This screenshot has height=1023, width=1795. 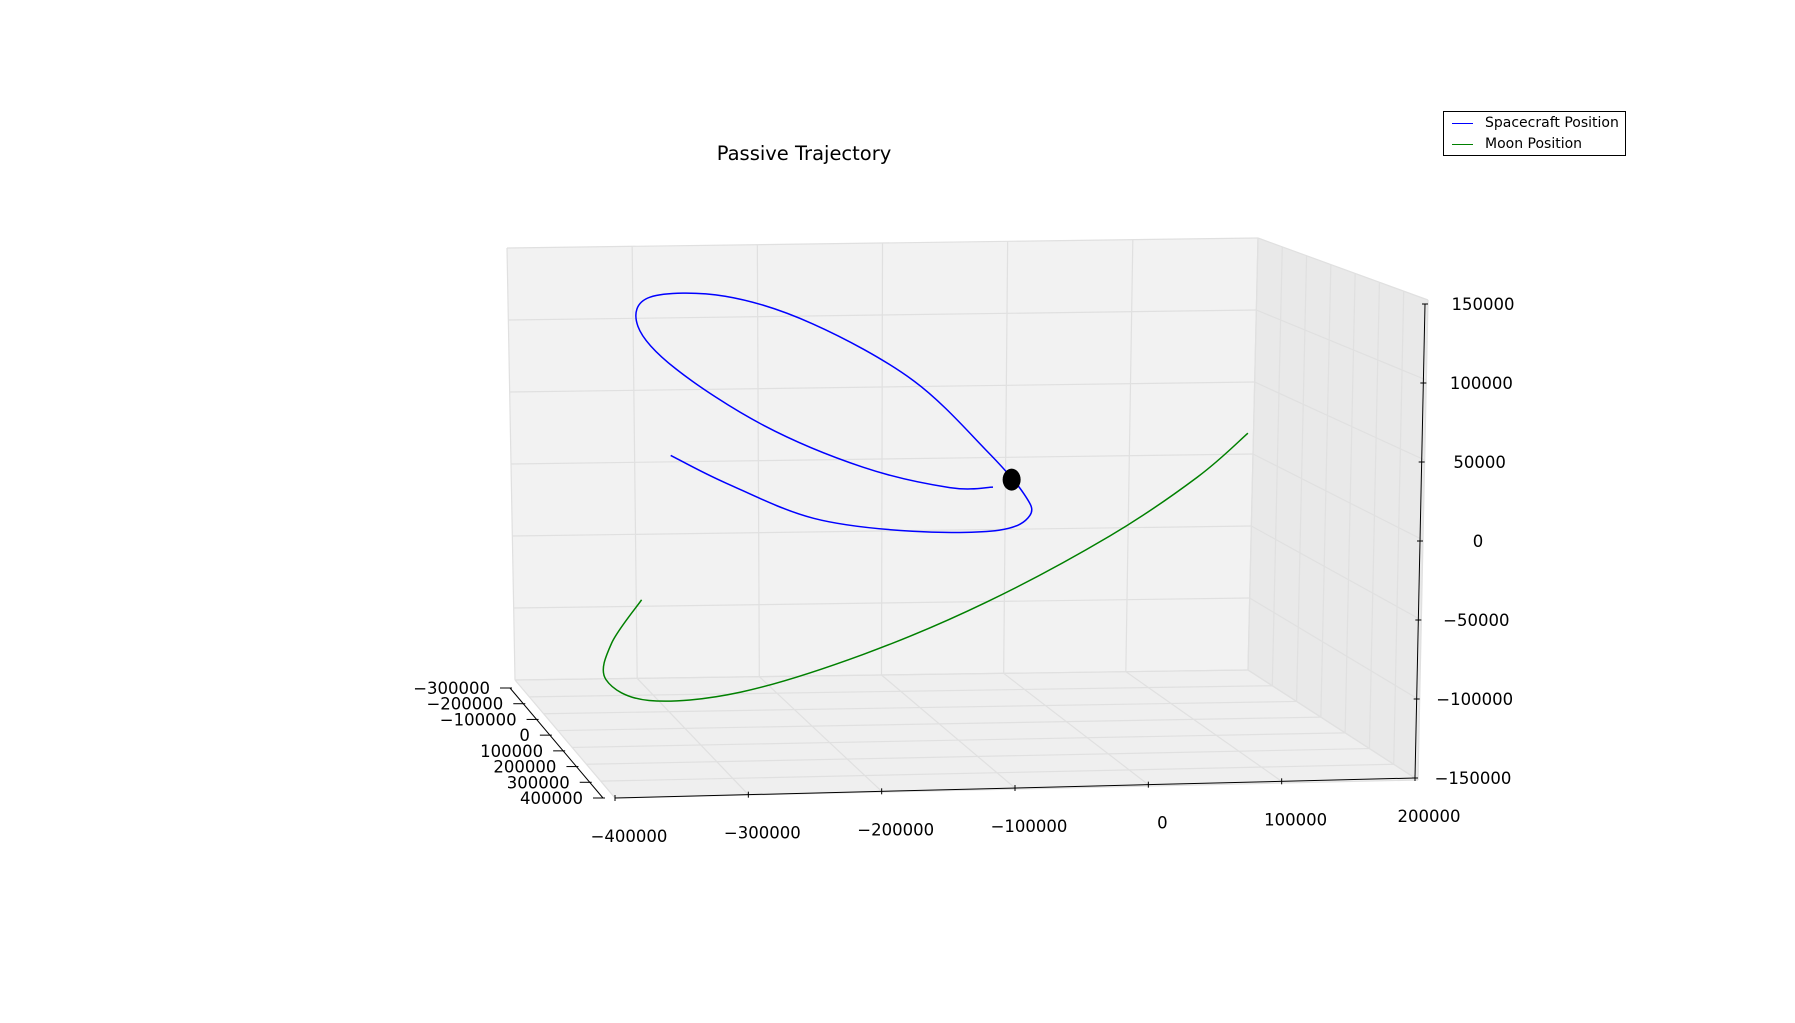 I want to click on markers, so click(x=1011, y=479).